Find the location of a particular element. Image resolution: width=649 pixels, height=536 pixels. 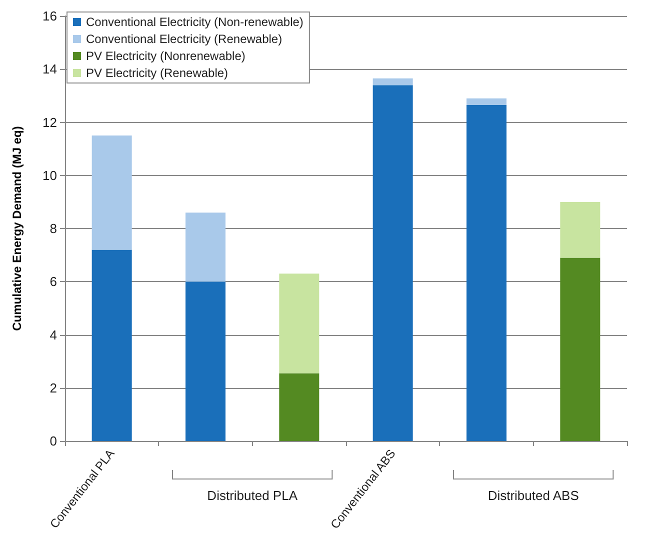

y-tick-label: 2 is located at coordinates (53, 388).